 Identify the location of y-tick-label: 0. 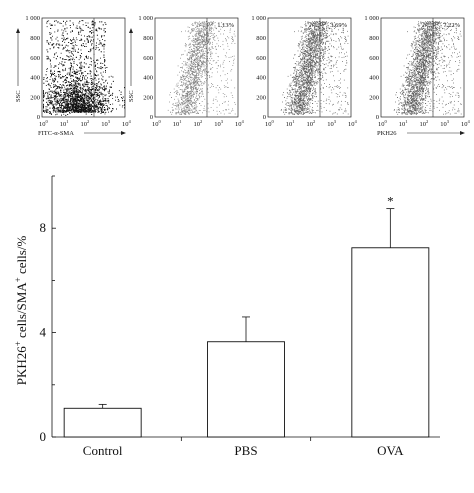
(43, 436).